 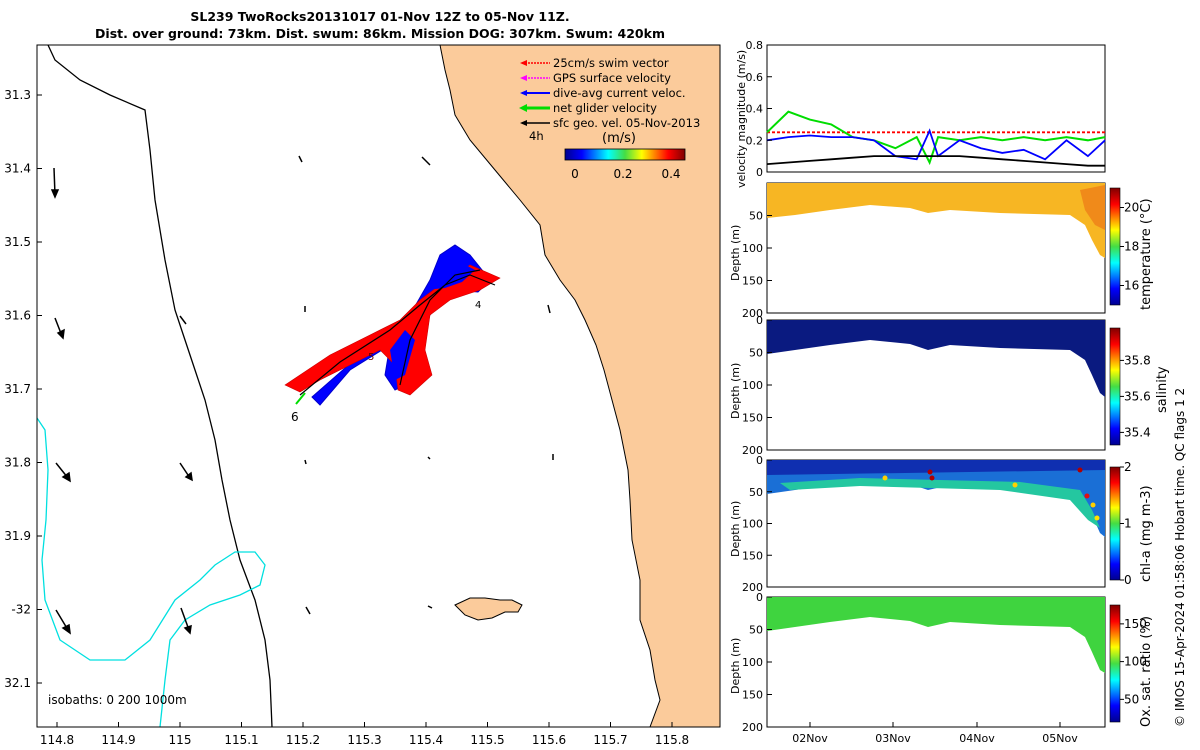 I want to click on velocity-y-tick-label: 0.6, so click(x=755, y=77).